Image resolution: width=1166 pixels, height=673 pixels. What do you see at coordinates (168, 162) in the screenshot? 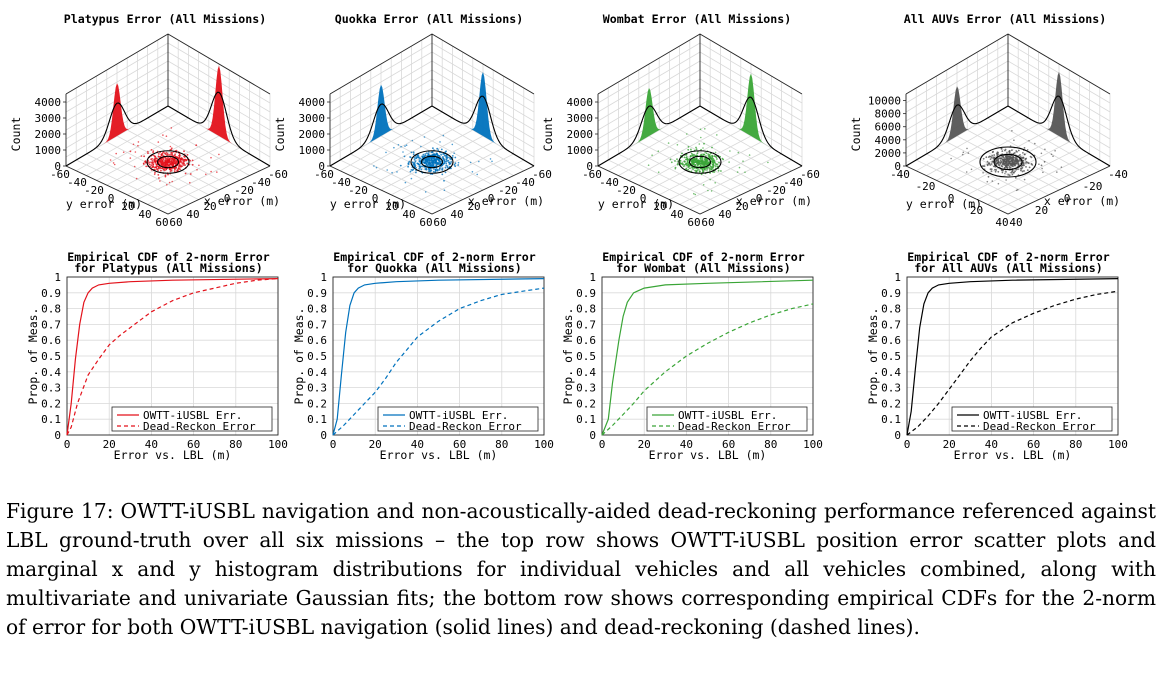
I see `gaussian-ellipse-inner` at bounding box center [168, 162].